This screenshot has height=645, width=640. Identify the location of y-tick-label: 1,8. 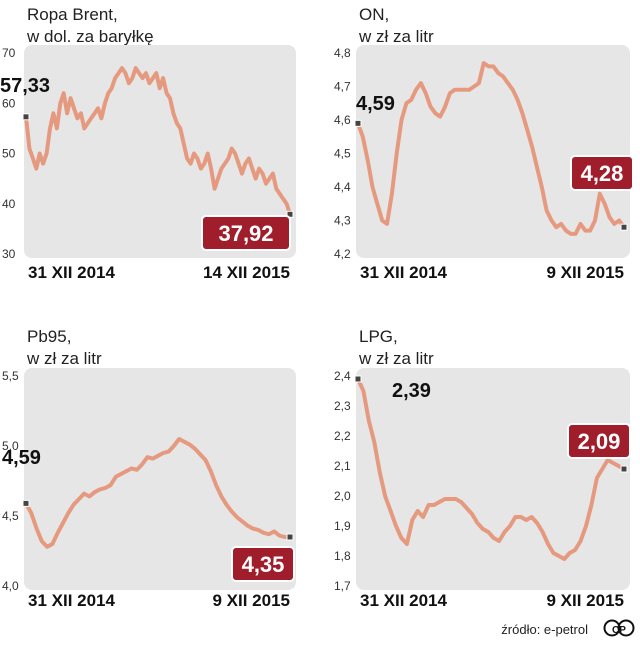
(342, 556).